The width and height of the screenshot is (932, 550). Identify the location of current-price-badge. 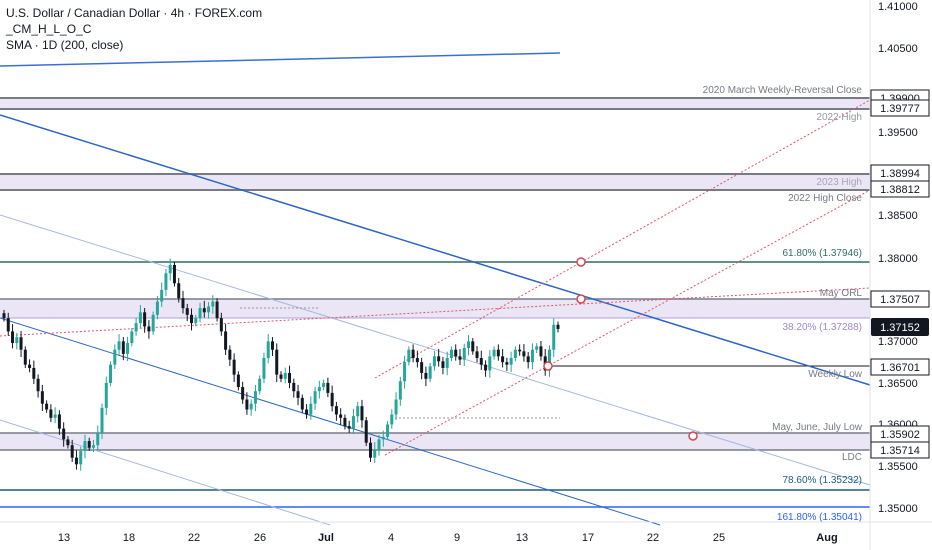
(900, 327).